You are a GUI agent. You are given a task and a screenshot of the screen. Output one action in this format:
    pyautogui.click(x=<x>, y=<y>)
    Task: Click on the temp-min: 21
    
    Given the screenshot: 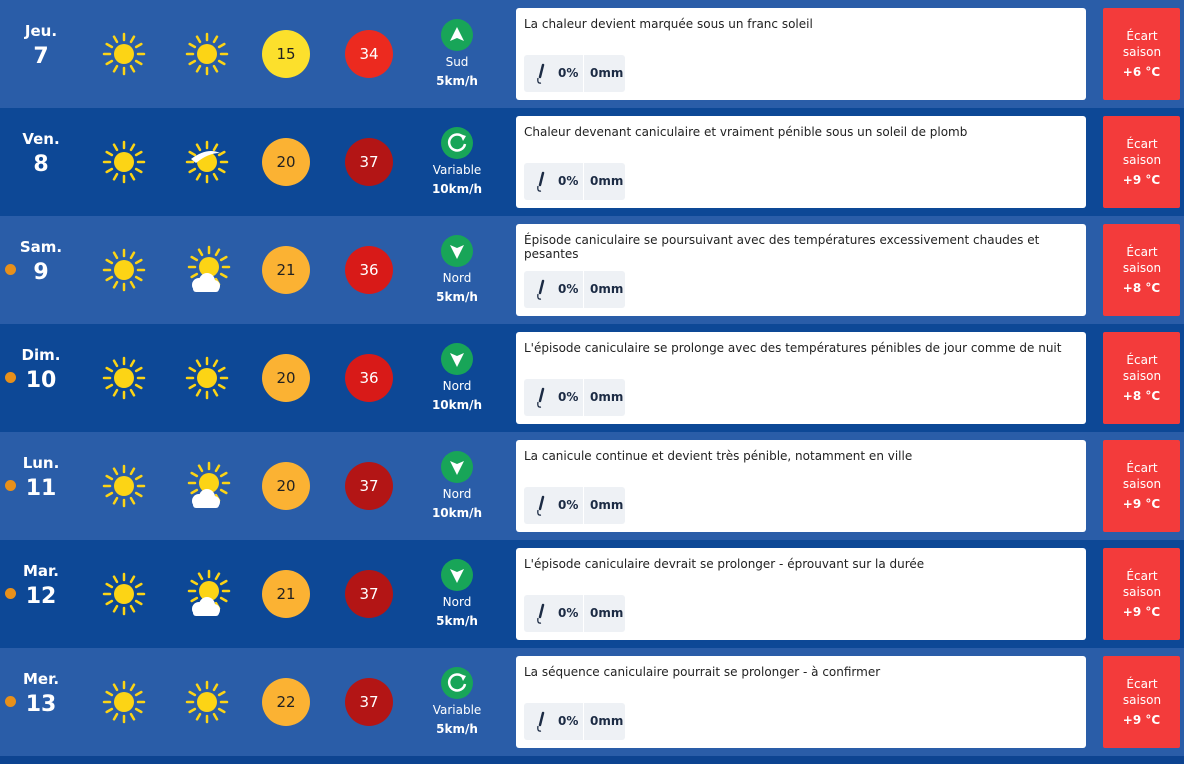 What is the action you would take?
    pyautogui.click(x=286, y=270)
    